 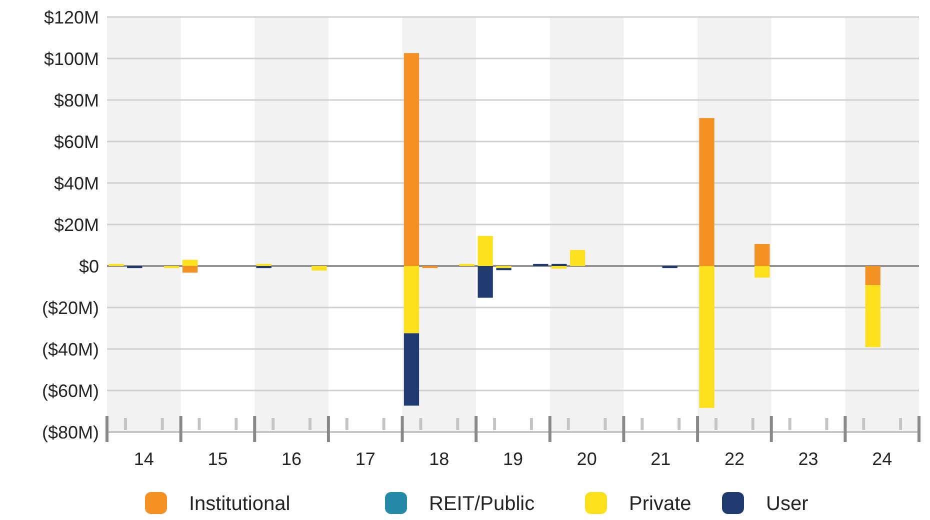 I want to click on y-tick-label: ($60M), so click(x=70, y=390).